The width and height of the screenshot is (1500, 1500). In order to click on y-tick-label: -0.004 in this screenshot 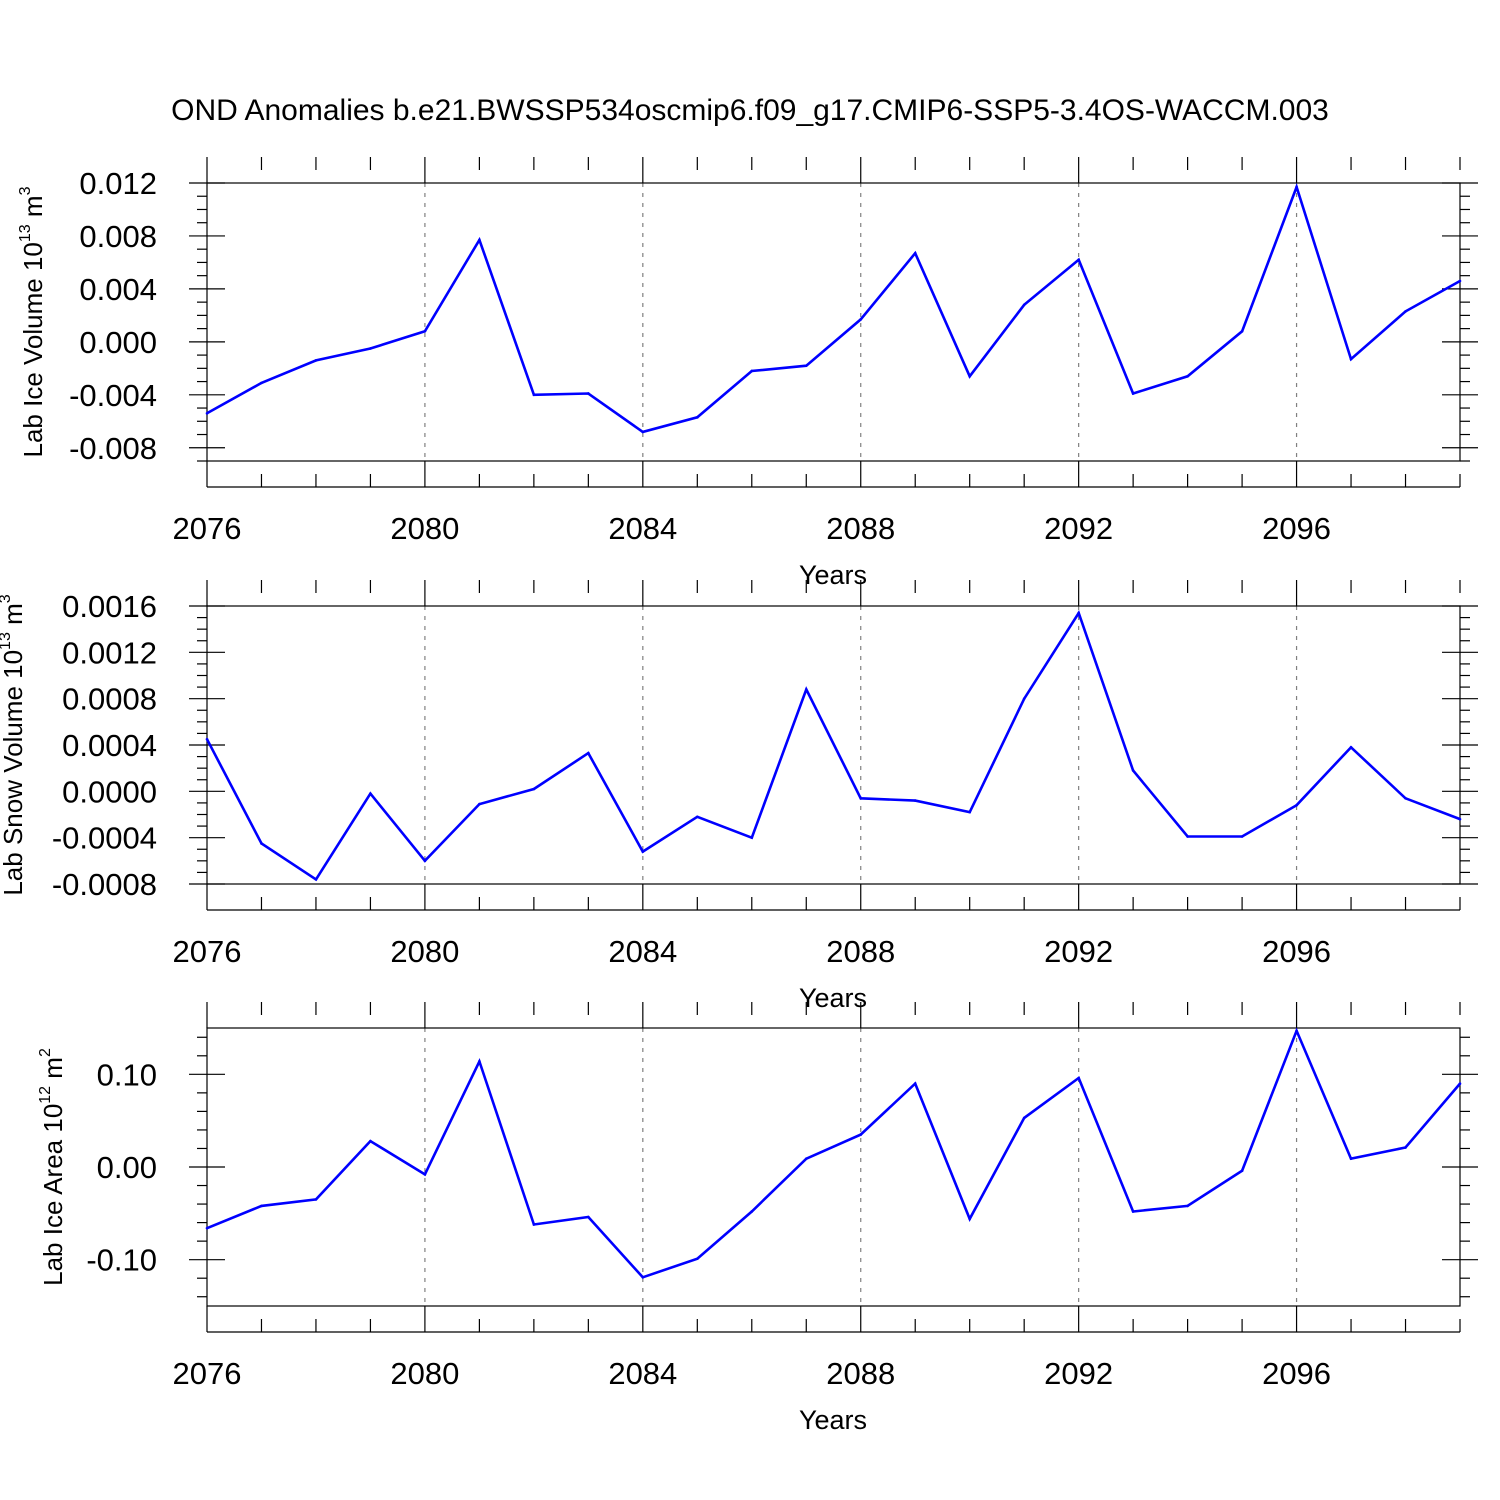, I will do `click(113, 395)`.